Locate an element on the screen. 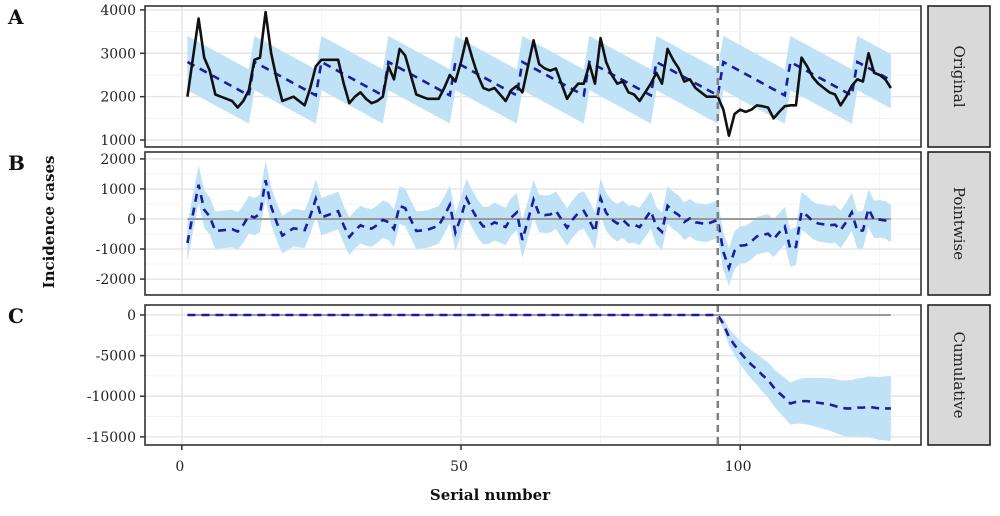 The image size is (1000, 516). y-tick-label: 4000 is located at coordinates (118, 11).